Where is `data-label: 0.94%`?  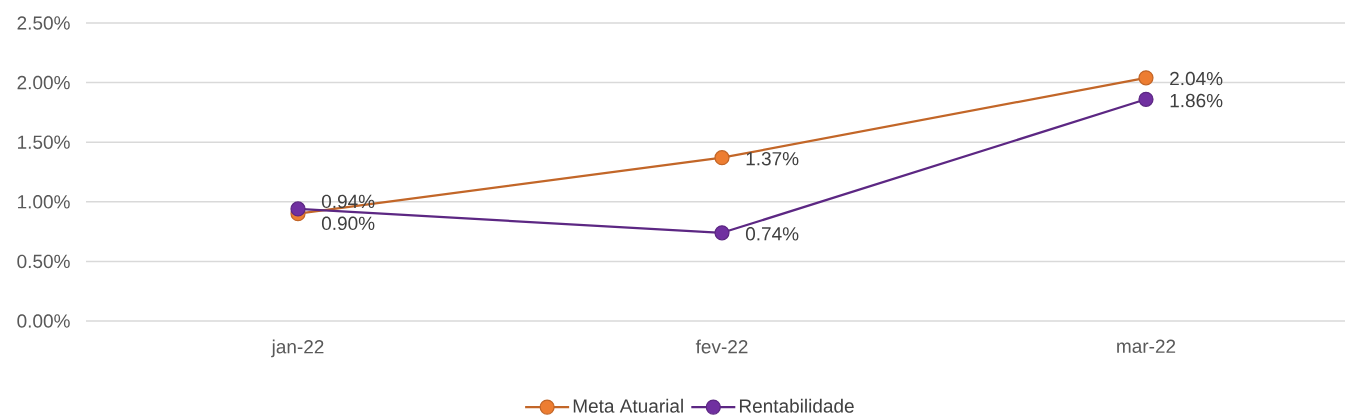
data-label: 0.94% is located at coordinates (348, 201).